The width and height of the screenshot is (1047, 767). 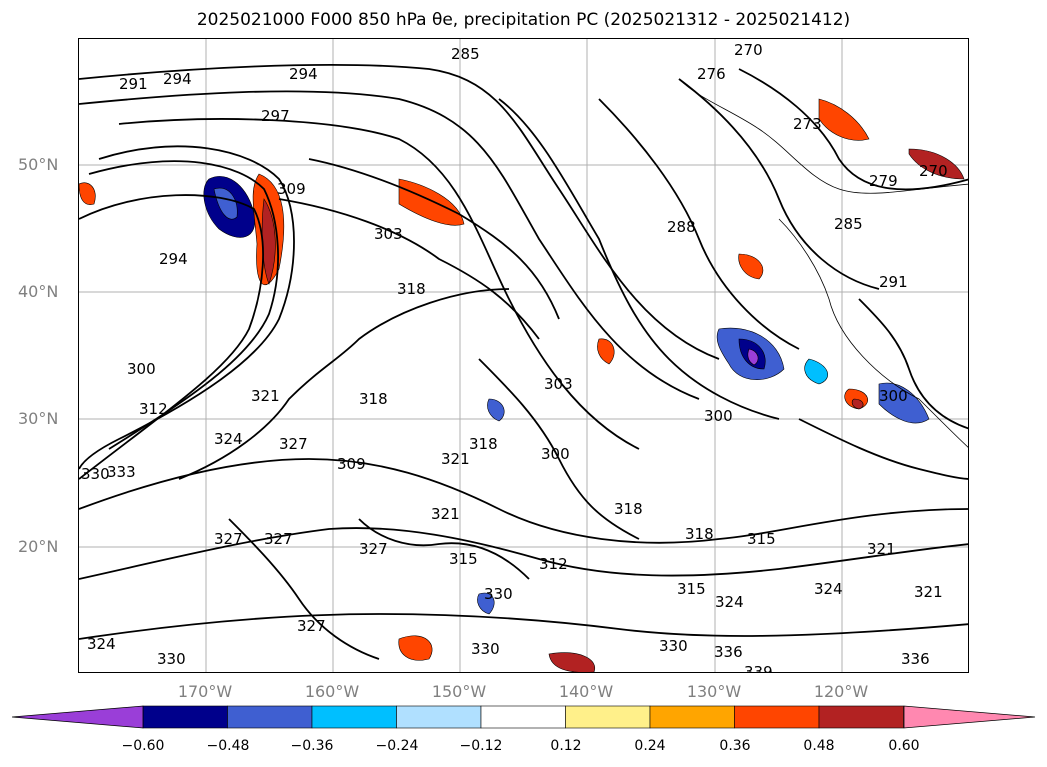 I want to click on colorbar-extend-left, so click(x=78, y=717).